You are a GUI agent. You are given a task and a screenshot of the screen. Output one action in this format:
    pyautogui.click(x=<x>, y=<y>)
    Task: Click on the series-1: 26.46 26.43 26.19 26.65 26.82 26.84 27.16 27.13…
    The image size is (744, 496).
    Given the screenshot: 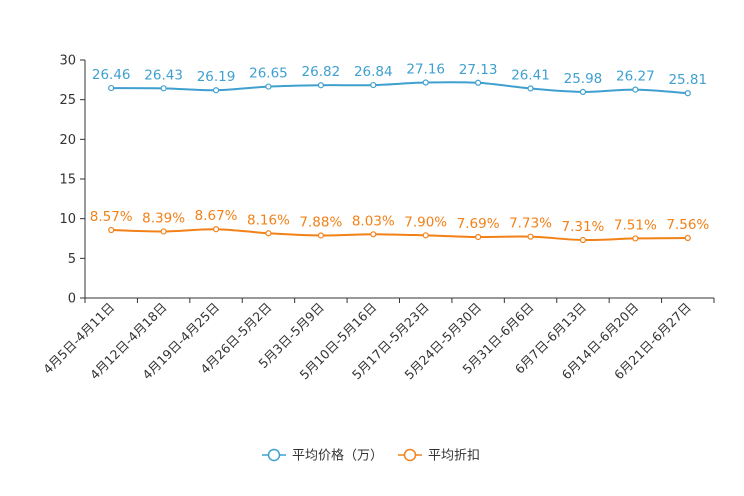 What is the action you would take?
    pyautogui.click(x=399, y=79)
    